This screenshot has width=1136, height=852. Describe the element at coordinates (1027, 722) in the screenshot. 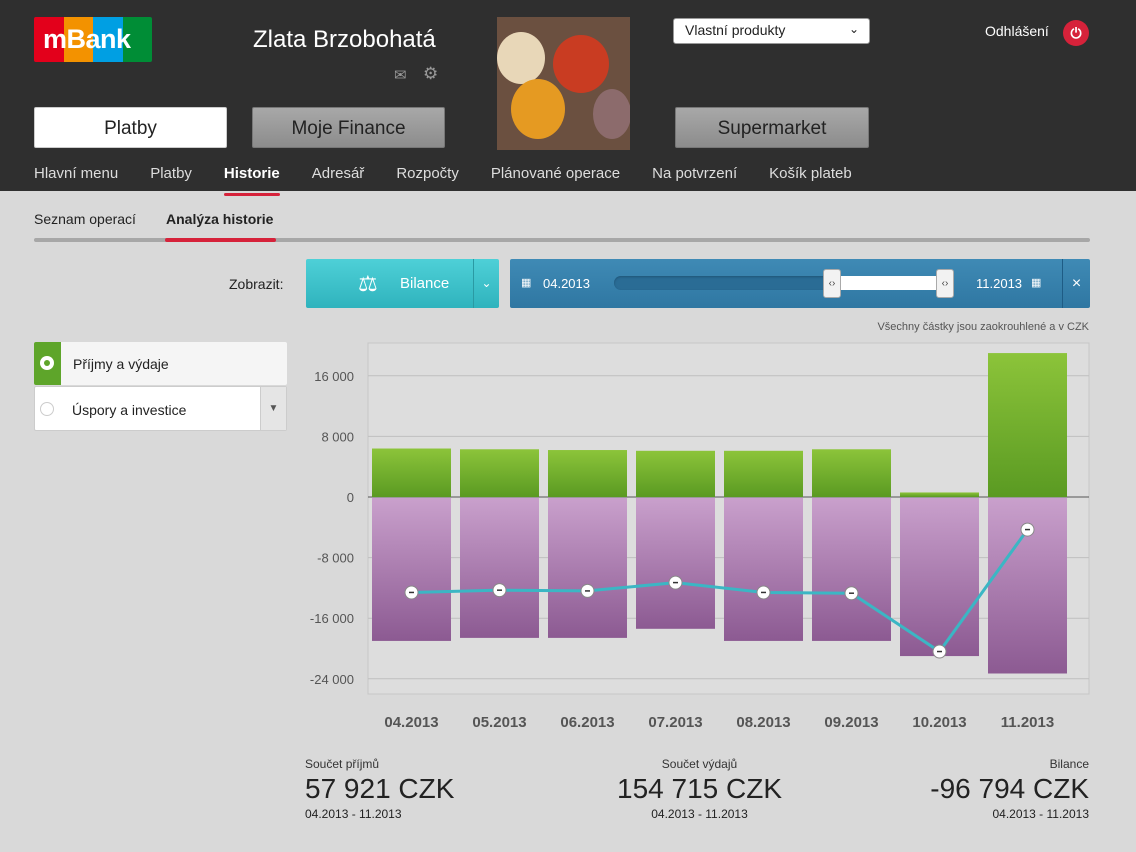

I see `x-tick-label: 11.2013` at that location.